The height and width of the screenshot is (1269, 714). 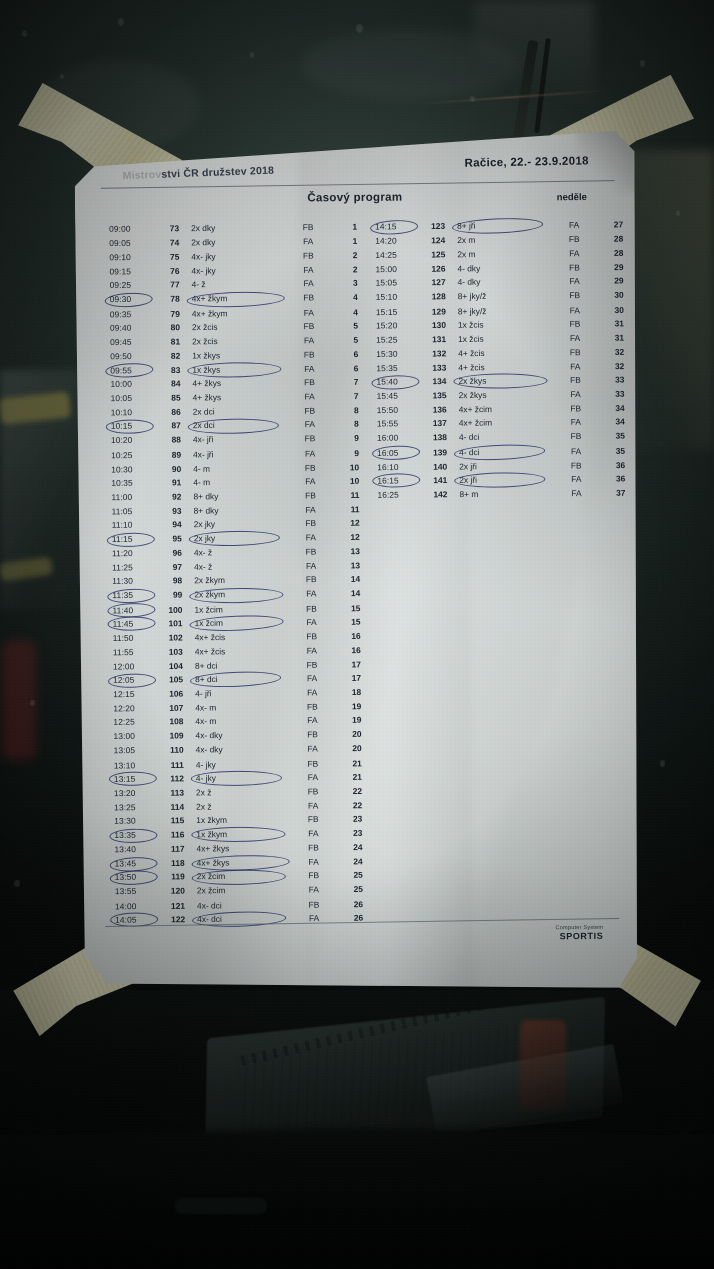 What do you see at coordinates (124, 765) in the screenshot?
I see `race-time: 13:10` at bounding box center [124, 765].